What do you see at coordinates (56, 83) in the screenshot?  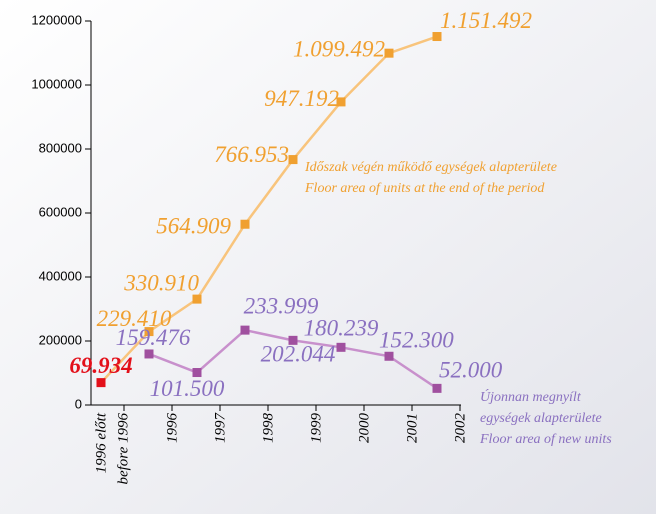 I see `y-tick-label: 1000000` at bounding box center [56, 83].